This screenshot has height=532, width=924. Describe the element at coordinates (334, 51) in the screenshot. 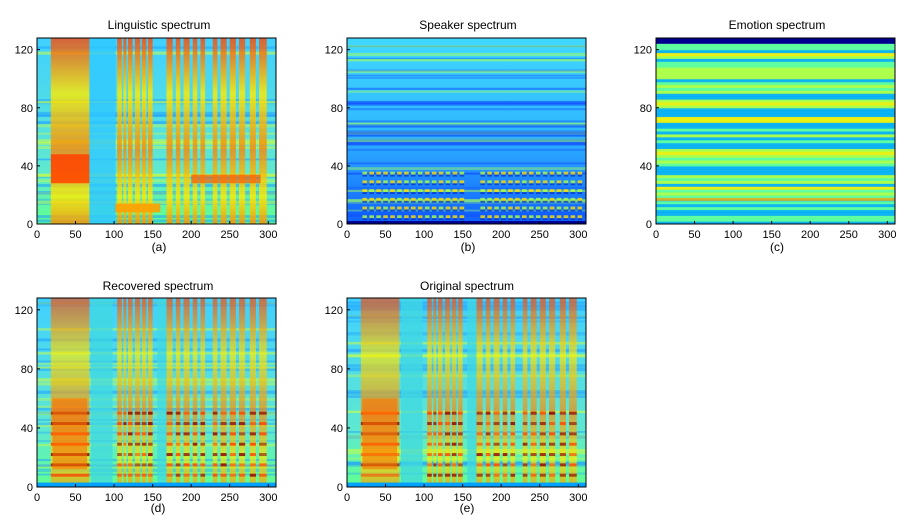

I see `y-tick-label: 120` at that location.